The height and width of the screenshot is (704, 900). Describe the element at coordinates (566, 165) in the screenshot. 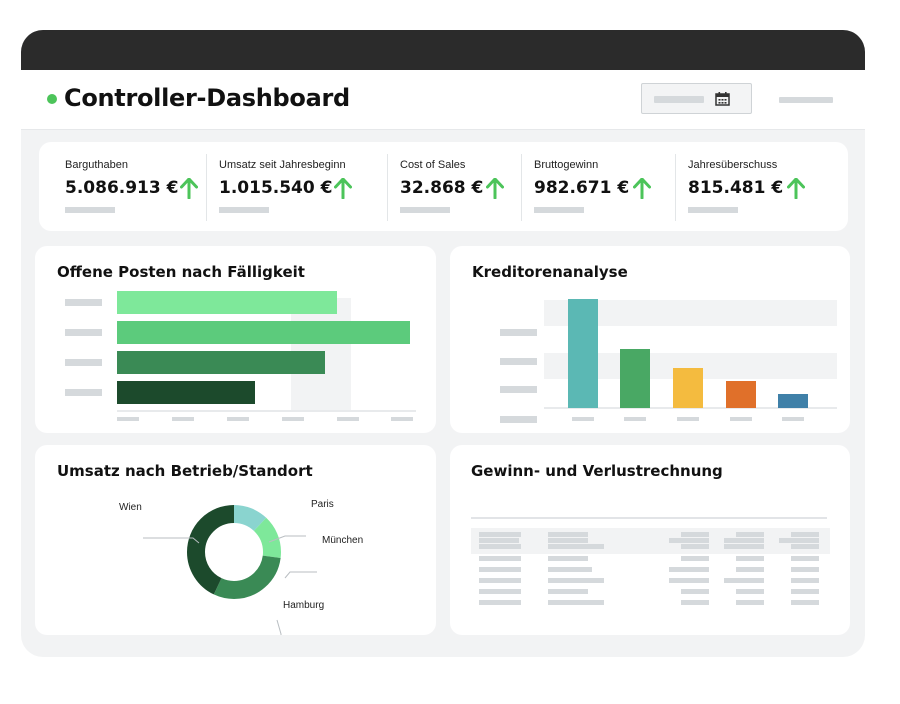

I see `kpi-label: Bruttogewinn` at that location.